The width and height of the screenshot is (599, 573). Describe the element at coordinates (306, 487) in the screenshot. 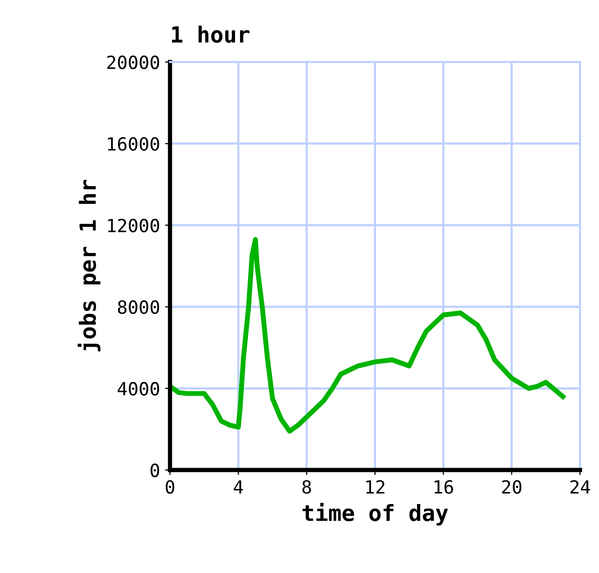

I see `x-tick-label: 8` at that location.